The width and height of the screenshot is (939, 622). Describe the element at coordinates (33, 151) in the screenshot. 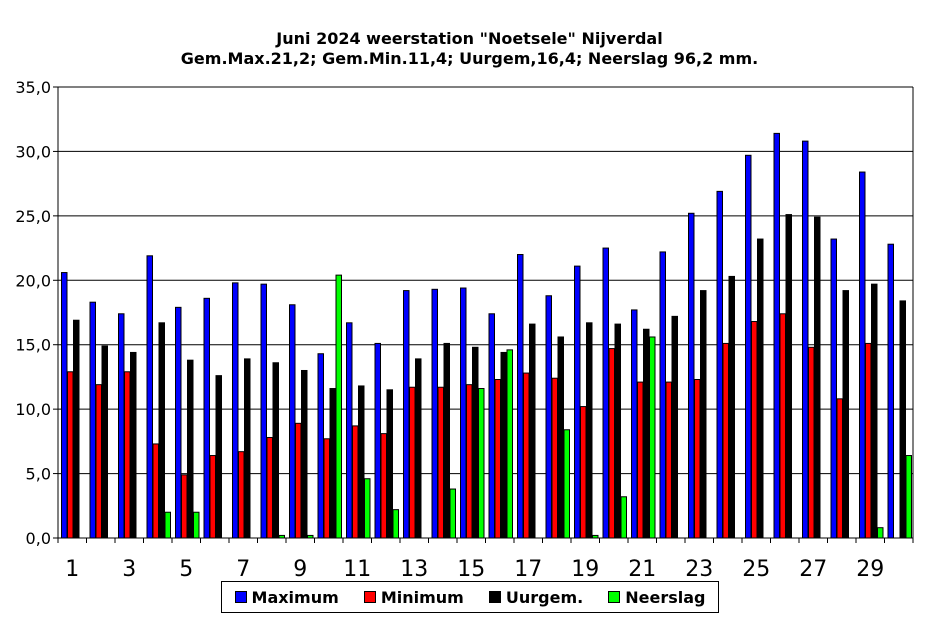

I see `y-tick-label: 30,0` at that location.